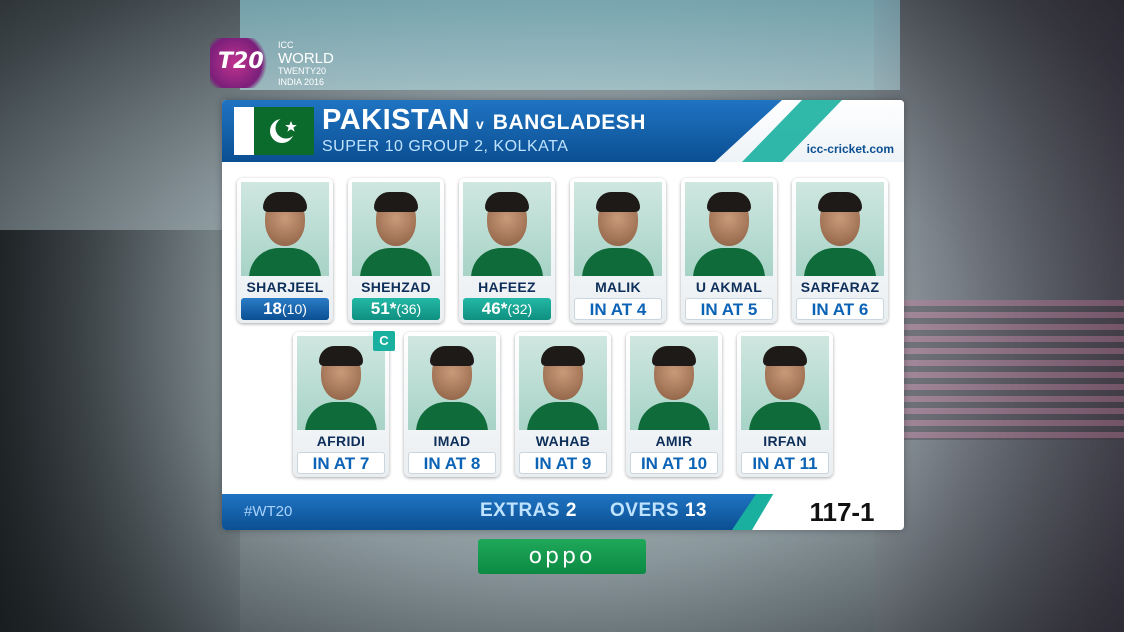 The width and height of the screenshot is (1124, 632). Describe the element at coordinates (850, 149) in the screenshot. I see `website-label: icc-cricket.com` at that location.